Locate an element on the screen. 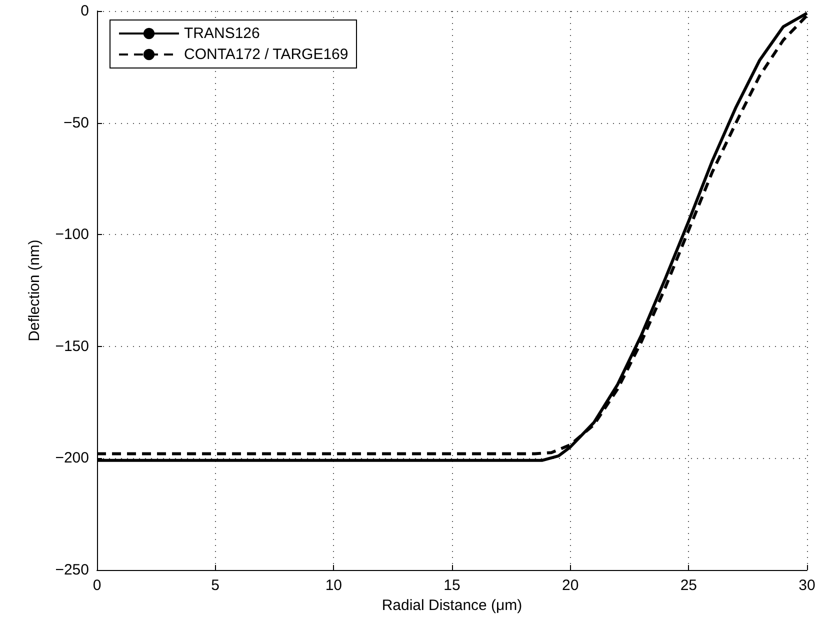 The width and height of the screenshot is (820, 630). legend-label: TRANS126 is located at coordinates (222, 33).